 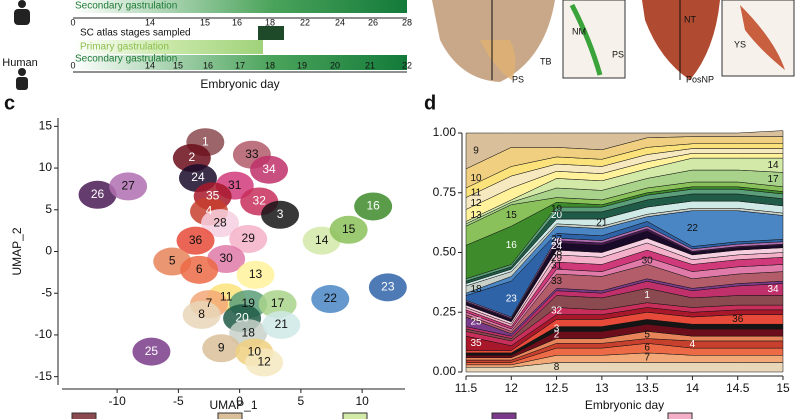 What do you see at coordinates (445, 371) in the screenshot?
I see `y-tick-label: 0.00` at bounding box center [445, 371].